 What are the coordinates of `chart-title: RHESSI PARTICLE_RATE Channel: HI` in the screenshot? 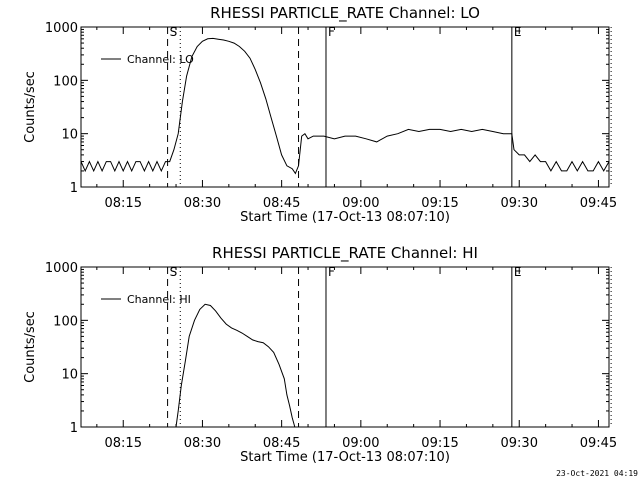 It's located at (345, 253).